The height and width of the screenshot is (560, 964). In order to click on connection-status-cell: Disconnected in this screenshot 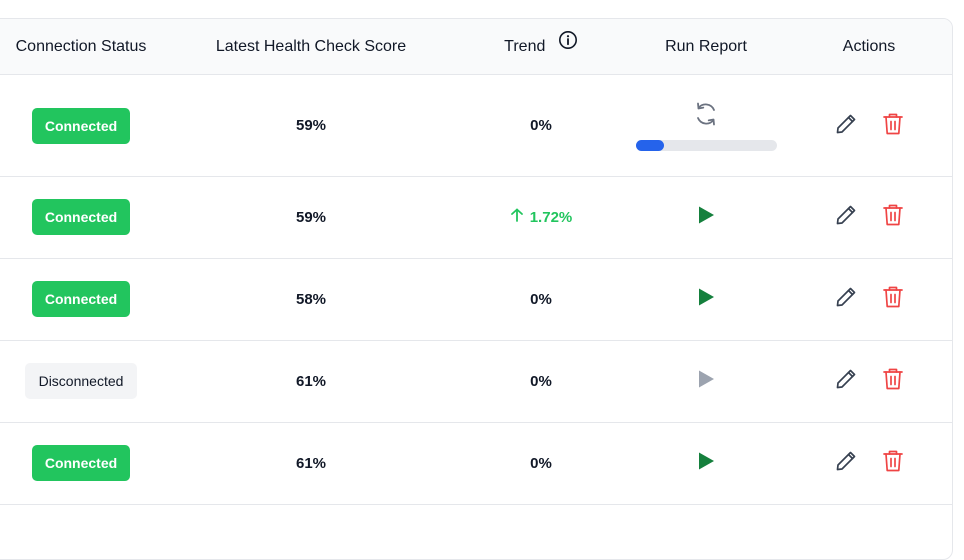, I will do `click(81, 381)`.